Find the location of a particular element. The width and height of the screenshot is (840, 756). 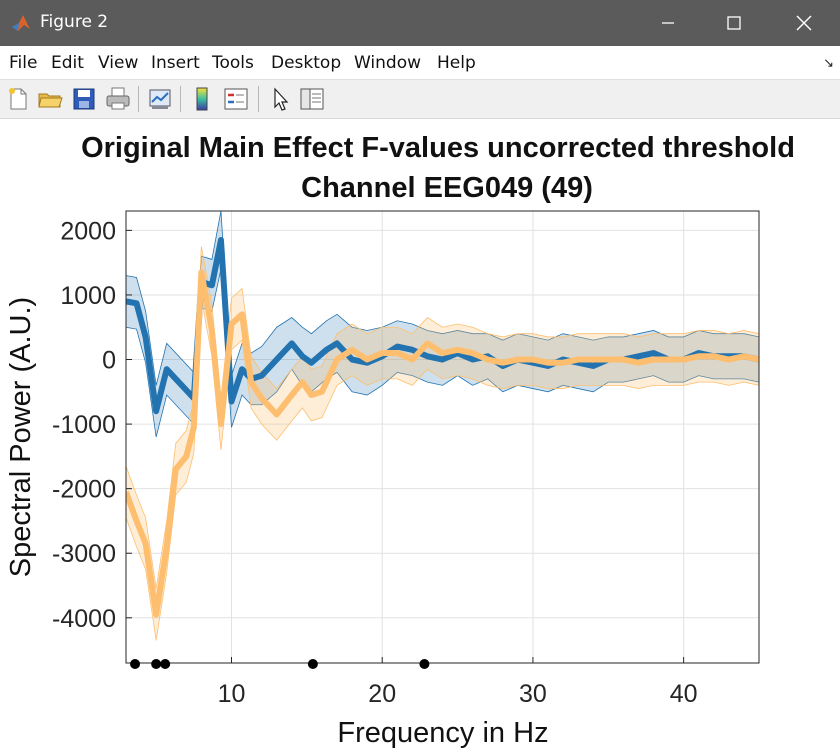

new-figure-icon is located at coordinates (18, 99).